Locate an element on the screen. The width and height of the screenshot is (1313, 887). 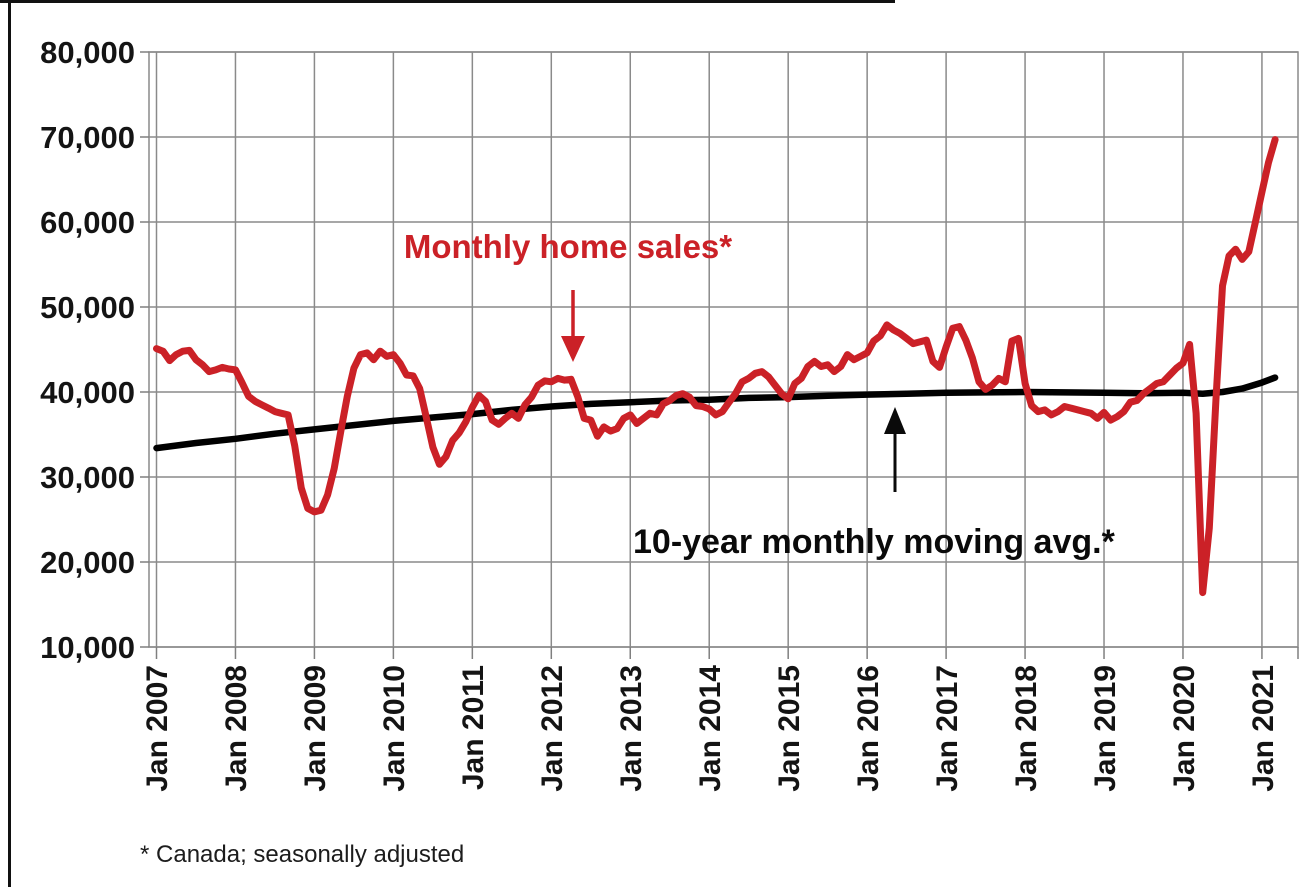
sales-annotation-arrowhead is located at coordinates (573, 349).